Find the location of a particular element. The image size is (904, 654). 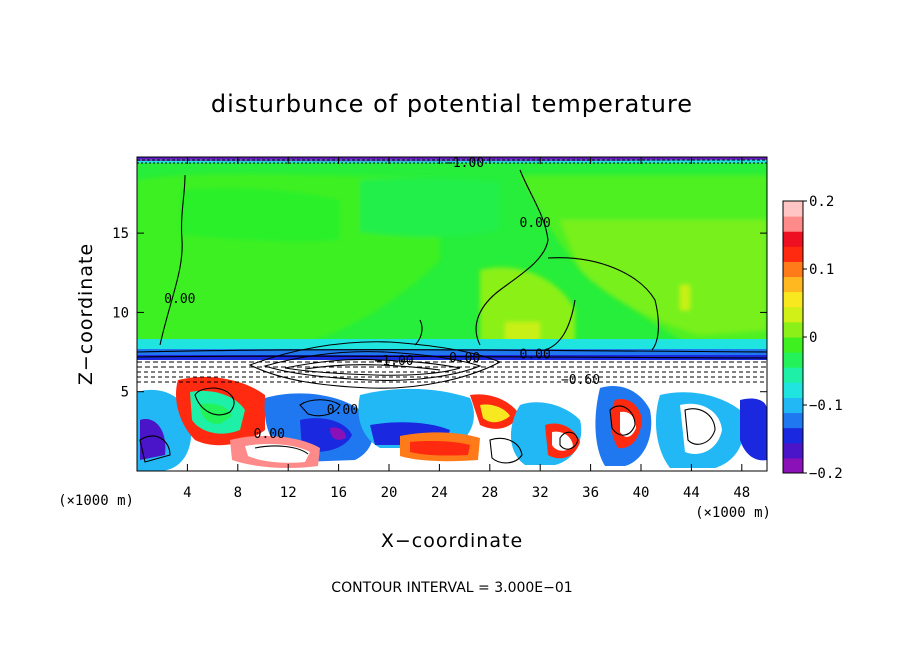

x-tick-label: 24 is located at coordinates (439, 493).